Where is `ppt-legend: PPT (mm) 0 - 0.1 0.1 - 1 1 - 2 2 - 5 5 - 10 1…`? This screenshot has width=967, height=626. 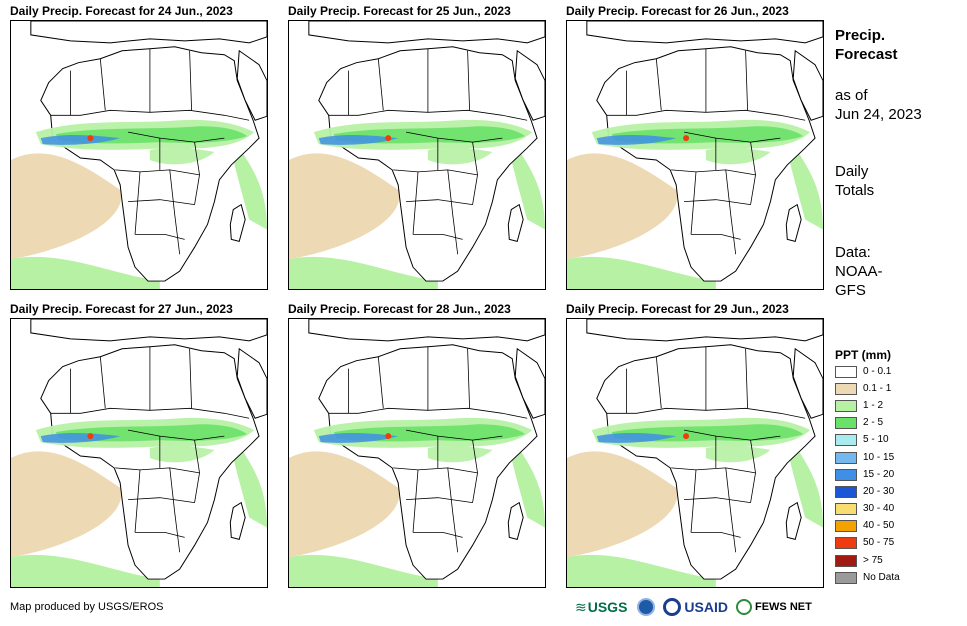
ppt-legend: PPT (mm) 0 - 0.1 0.1 - 1 1 - 2 2 - 5 5 - 10 1… is located at coordinates (895, 466).